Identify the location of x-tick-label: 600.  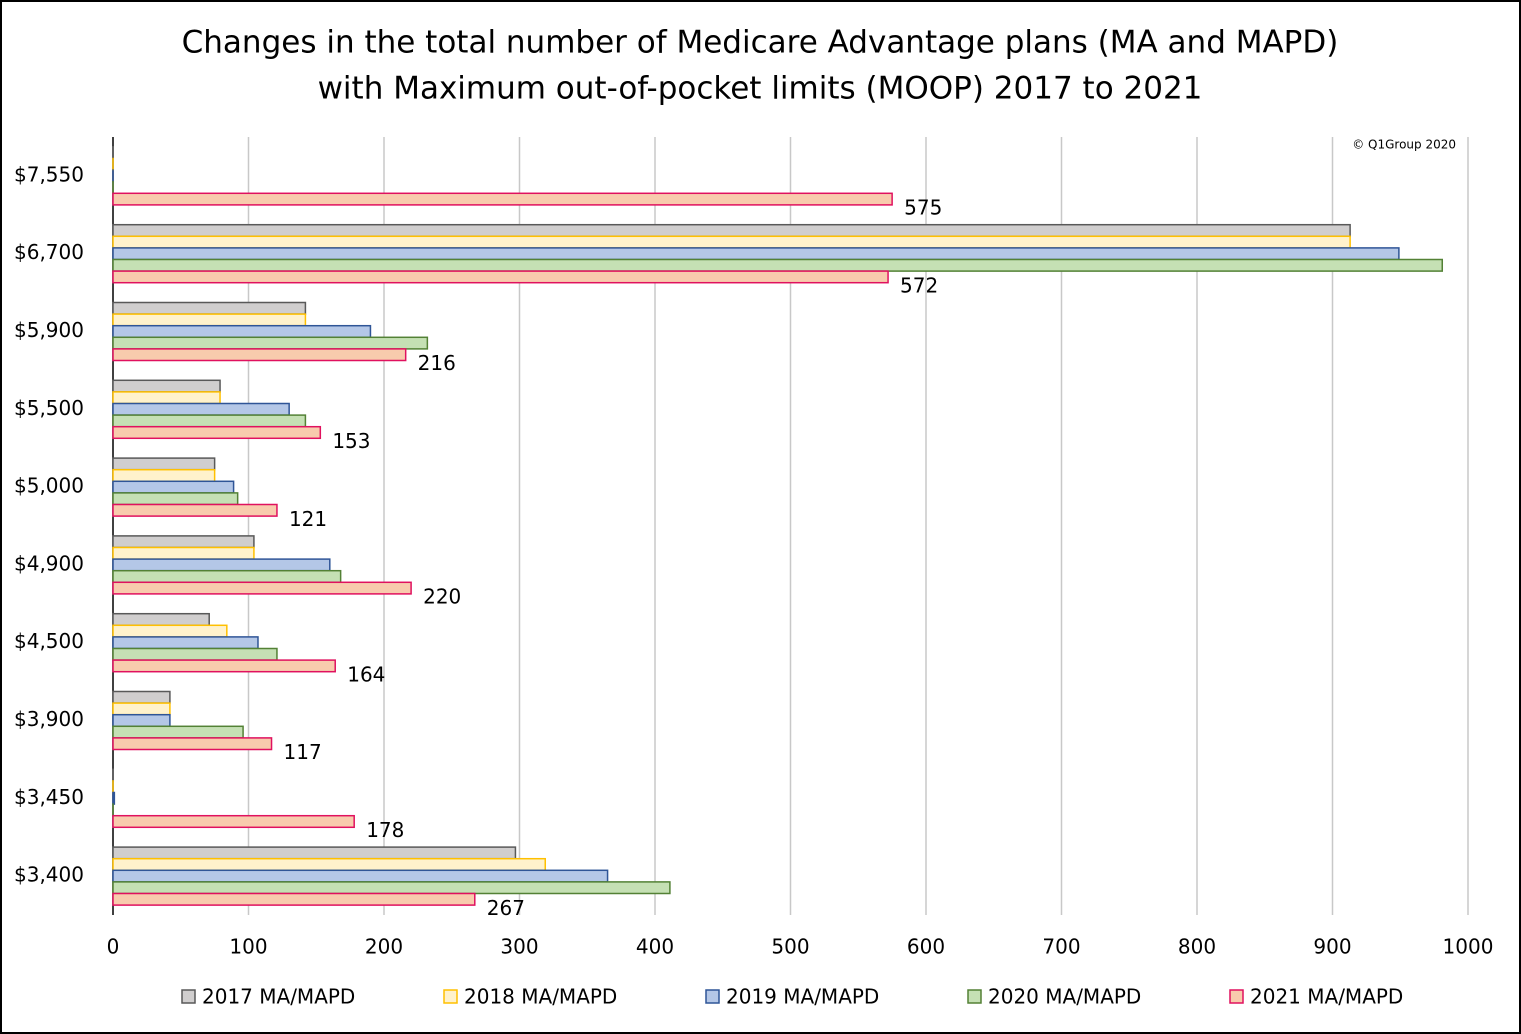
(926, 947).